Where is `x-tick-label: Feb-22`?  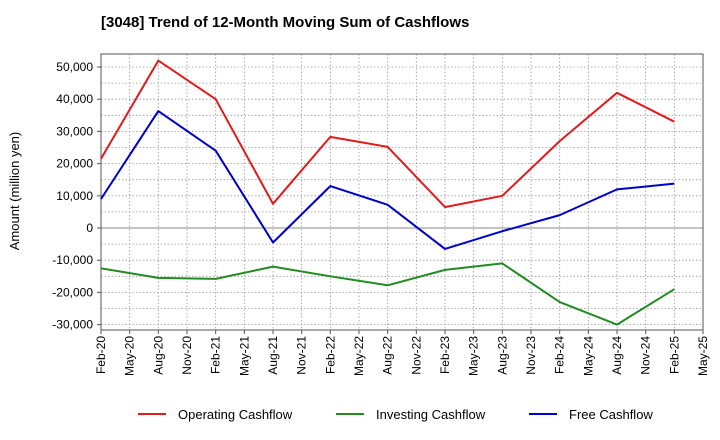 x-tick-label: Feb-22 is located at coordinates (330, 355).